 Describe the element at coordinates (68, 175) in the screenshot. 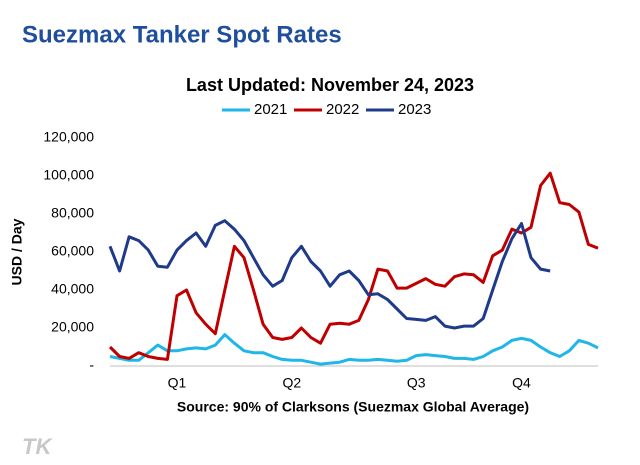

I see `y-tick-label: 100,000` at that location.